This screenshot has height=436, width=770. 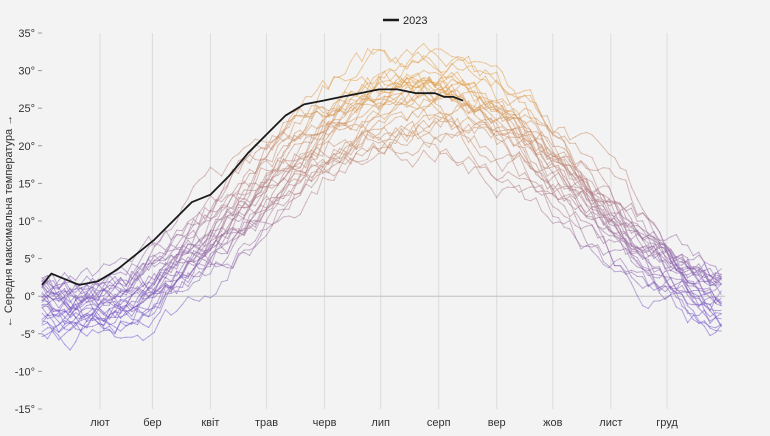 What do you see at coordinates (210, 423) in the screenshot?
I see `x-tick-label: квіт` at bounding box center [210, 423].